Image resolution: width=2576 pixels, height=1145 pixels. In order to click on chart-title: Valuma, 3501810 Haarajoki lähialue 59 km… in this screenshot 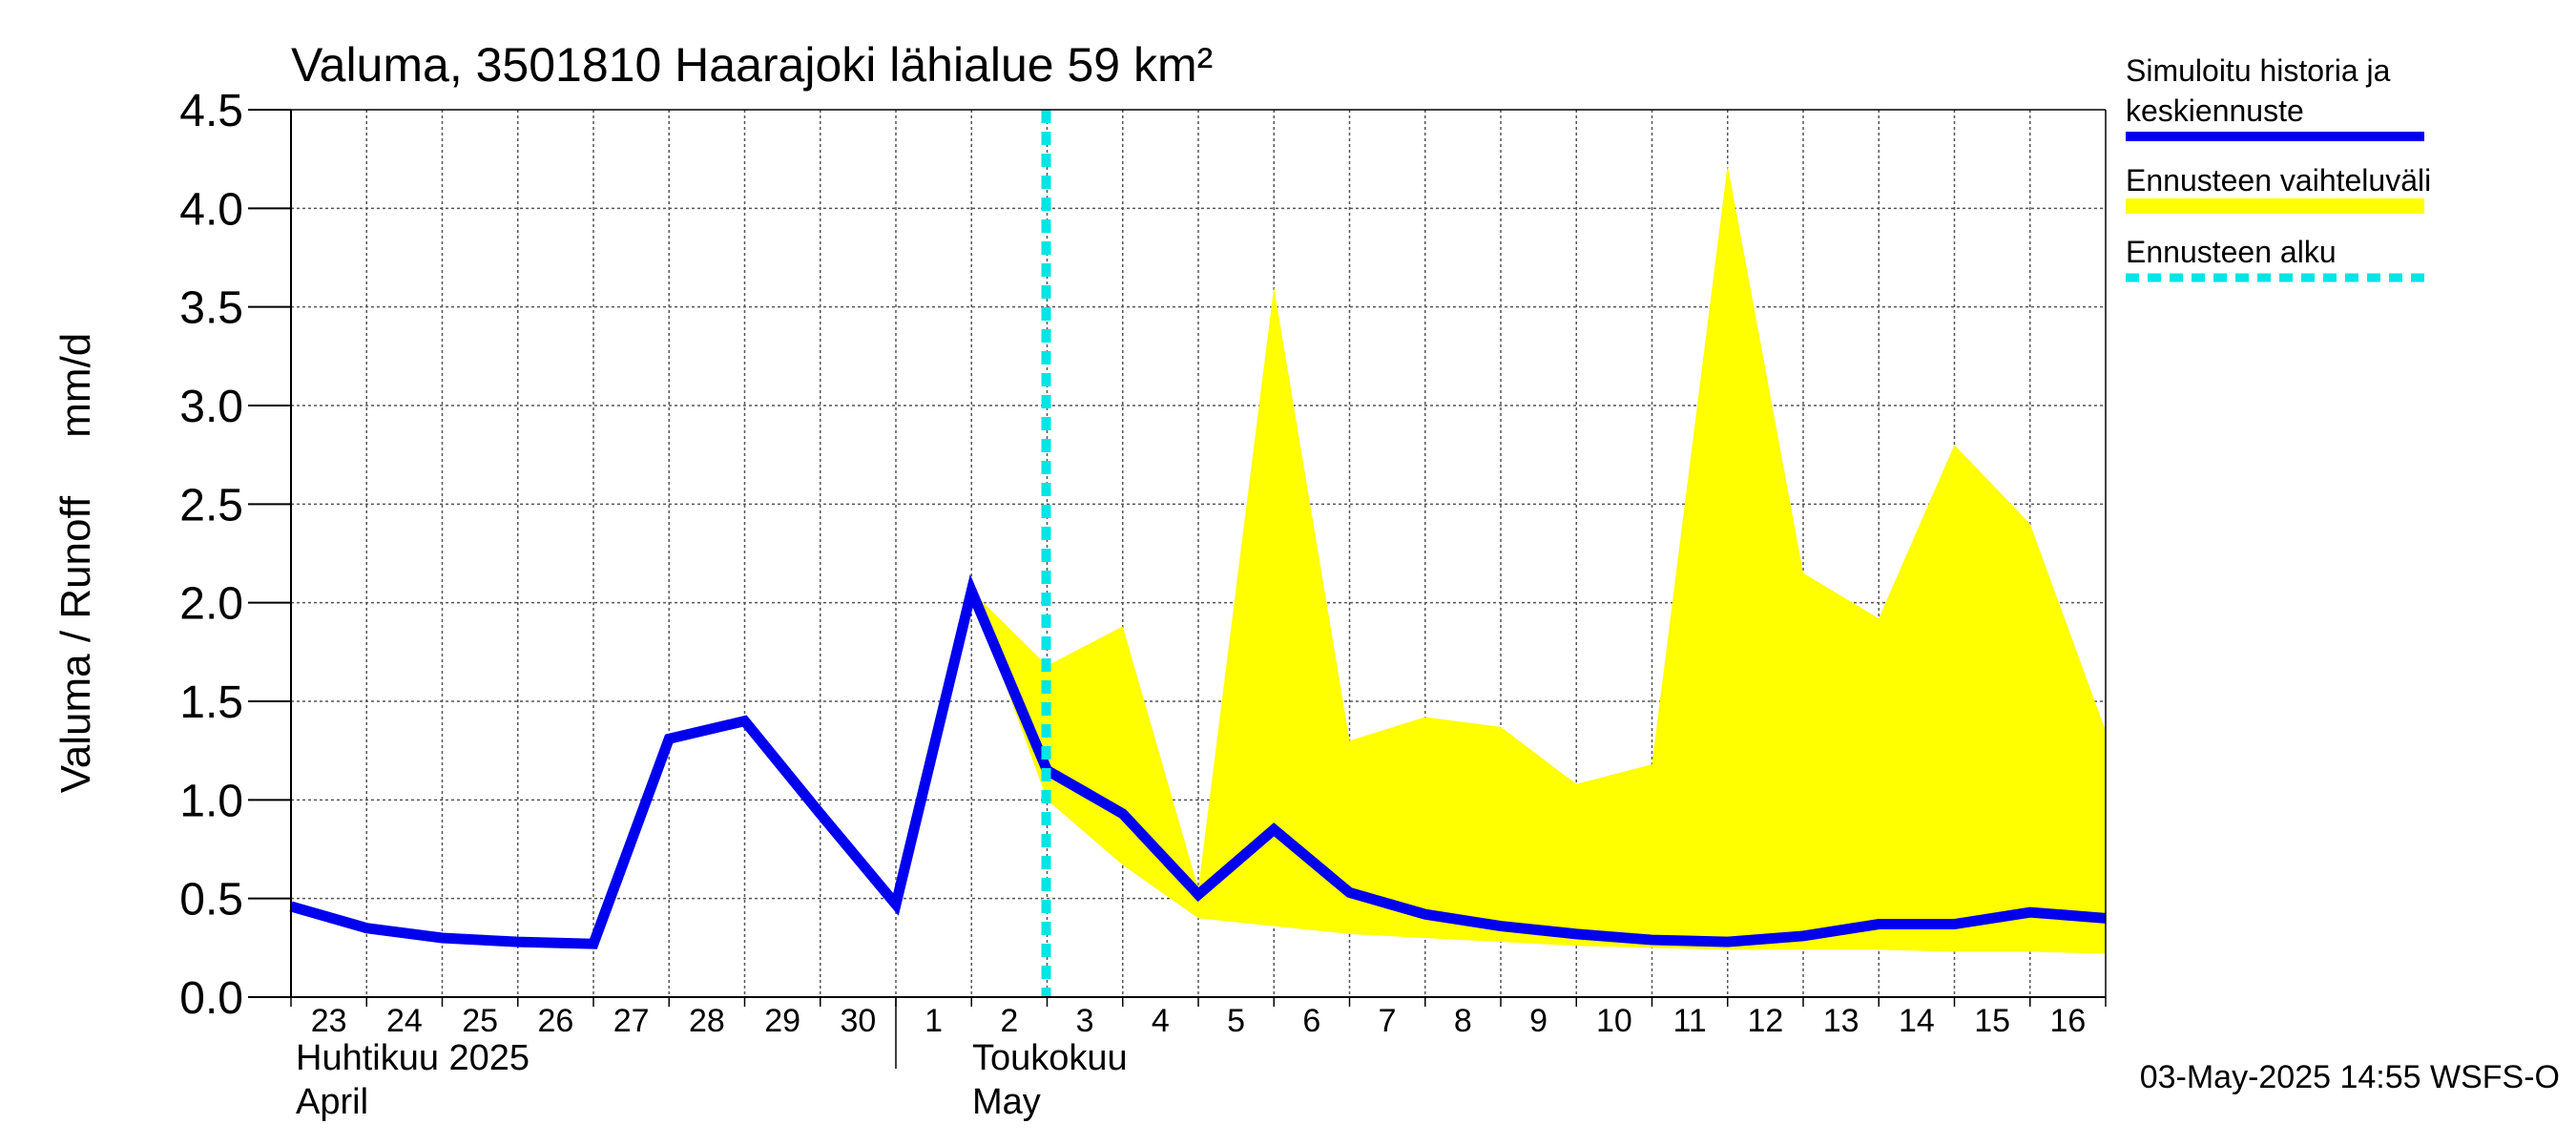, I will do `click(752, 65)`.